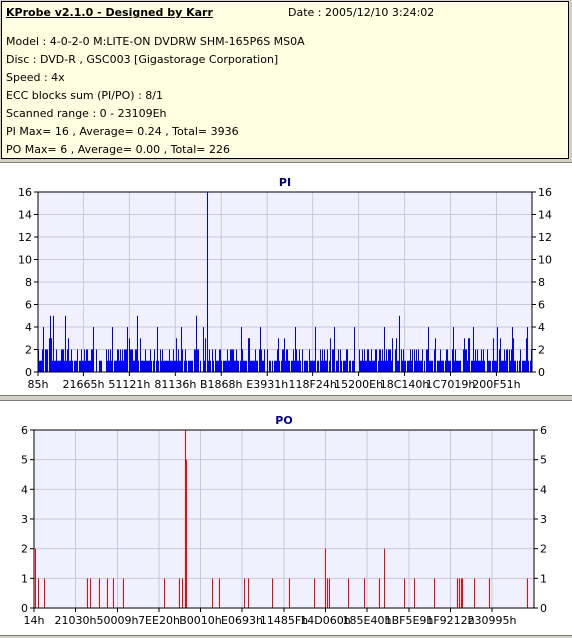  I want to click on pi-ytick-label-right: 6, so click(541, 305).